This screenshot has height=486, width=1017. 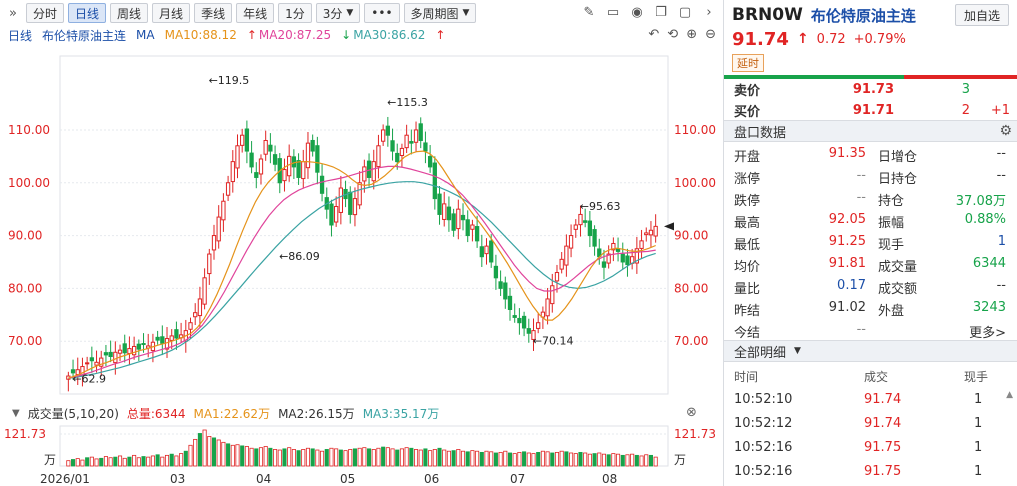 What do you see at coordinates (20, 35) in the screenshot?
I see `period-label: 日线` at bounding box center [20, 35].